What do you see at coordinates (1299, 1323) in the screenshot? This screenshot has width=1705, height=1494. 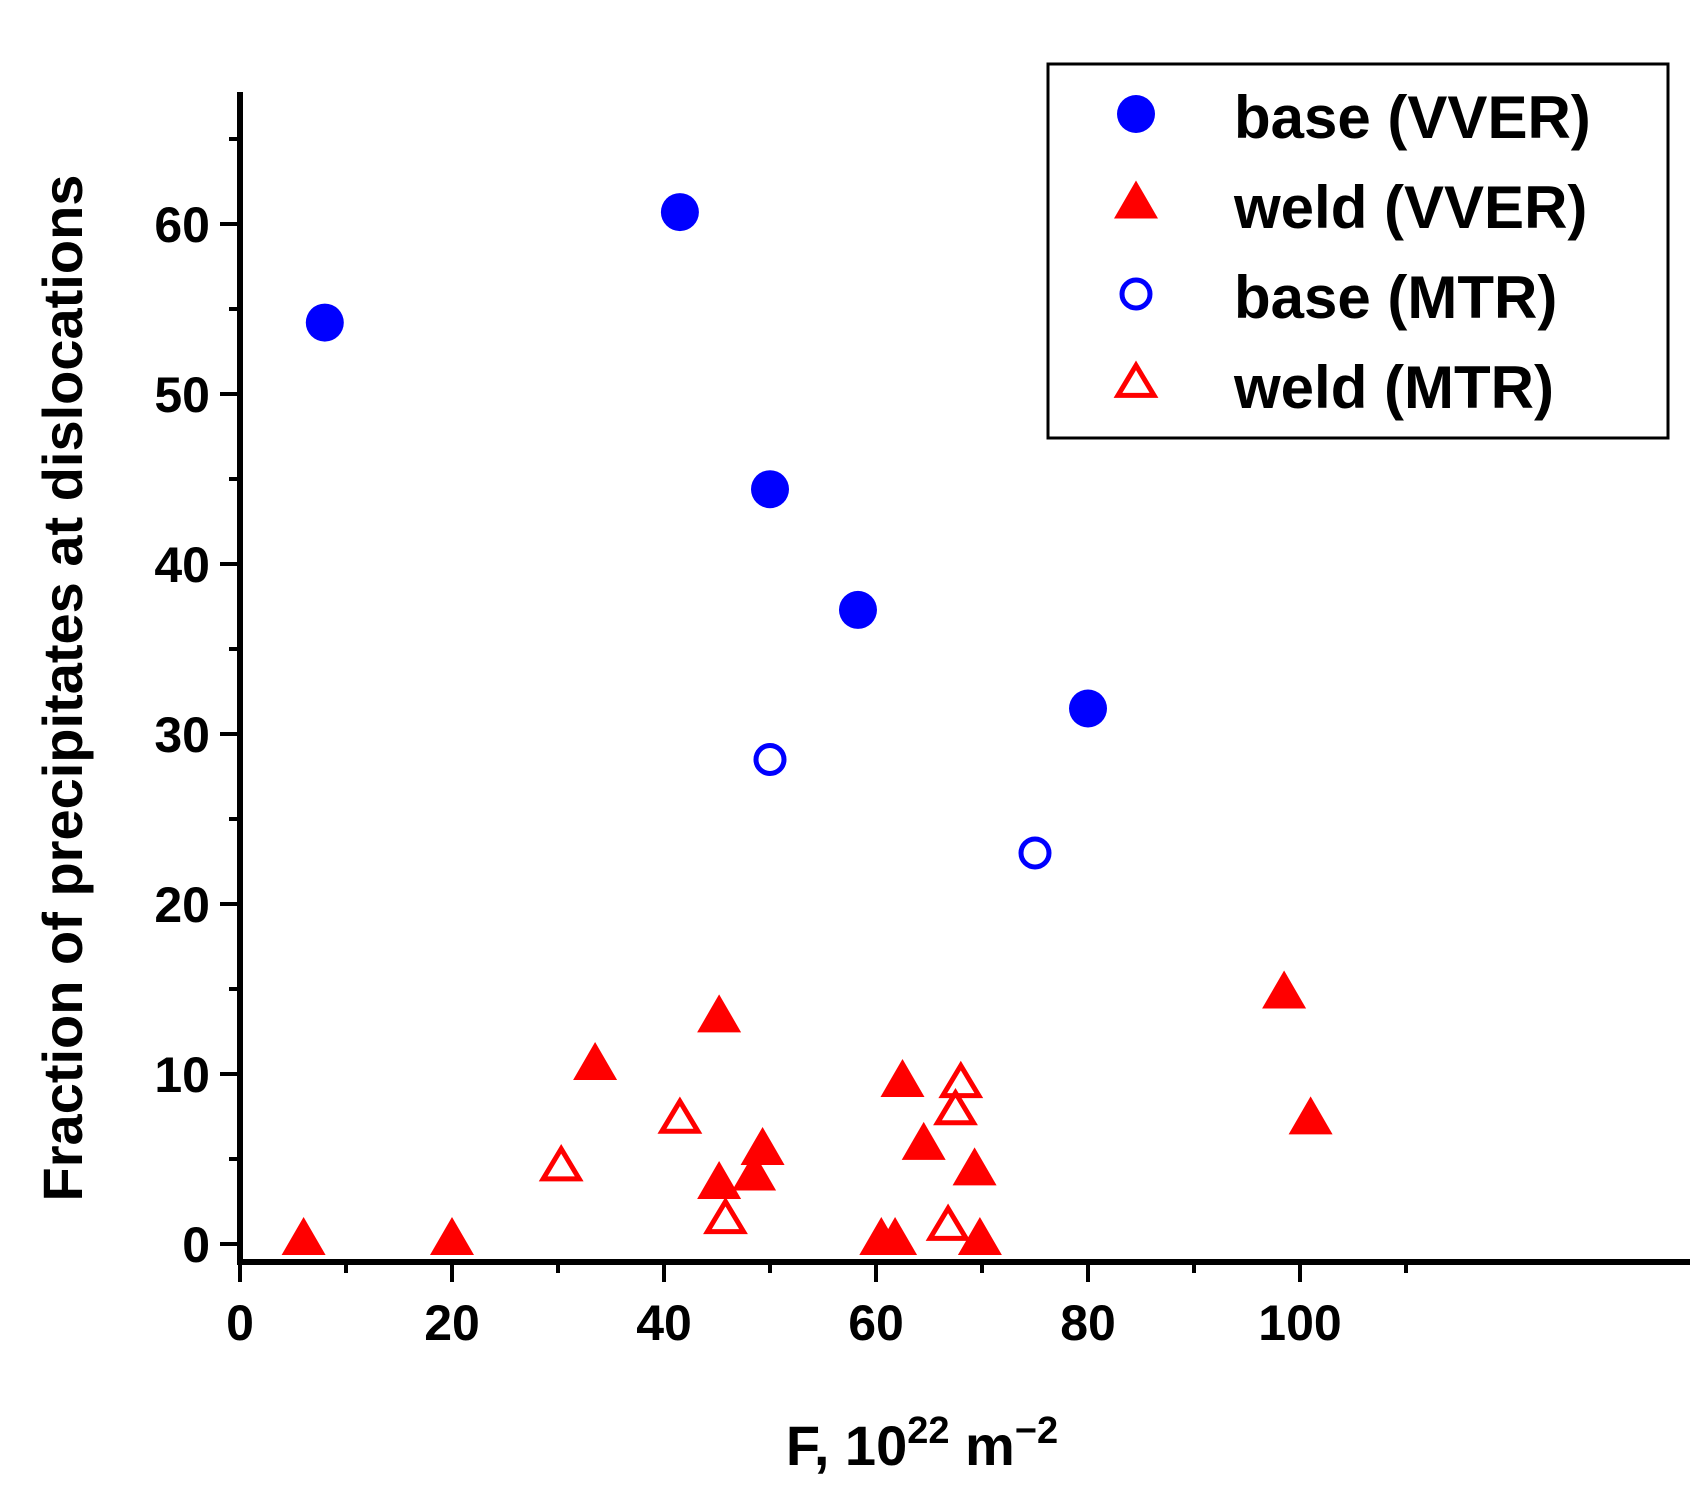 I see `x-tick-label: 100` at bounding box center [1299, 1323].